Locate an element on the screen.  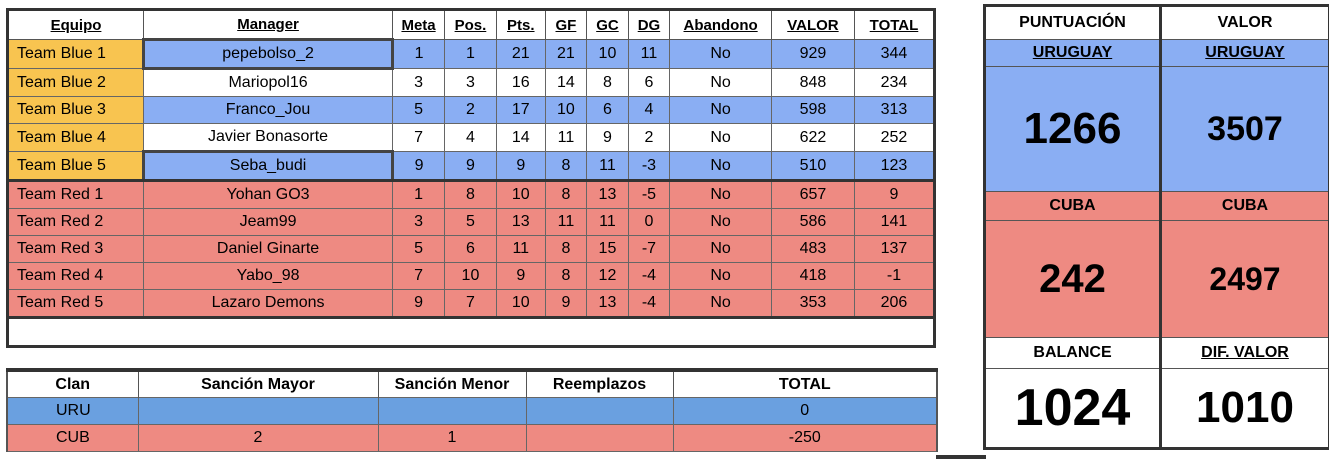
clan-total-cell: 0 is located at coordinates (805, 411).